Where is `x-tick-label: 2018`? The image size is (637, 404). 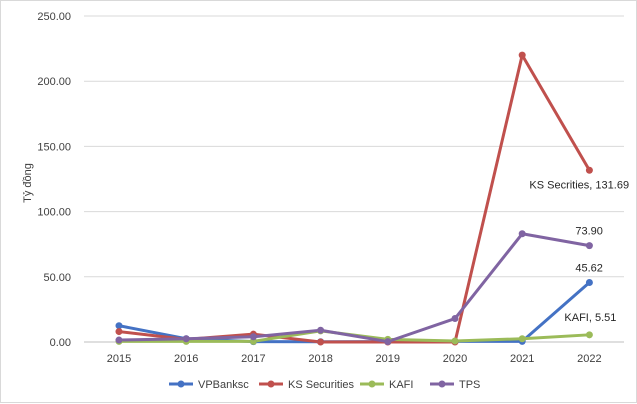
x-tick-label: 2018 is located at coordinates (320, 359).